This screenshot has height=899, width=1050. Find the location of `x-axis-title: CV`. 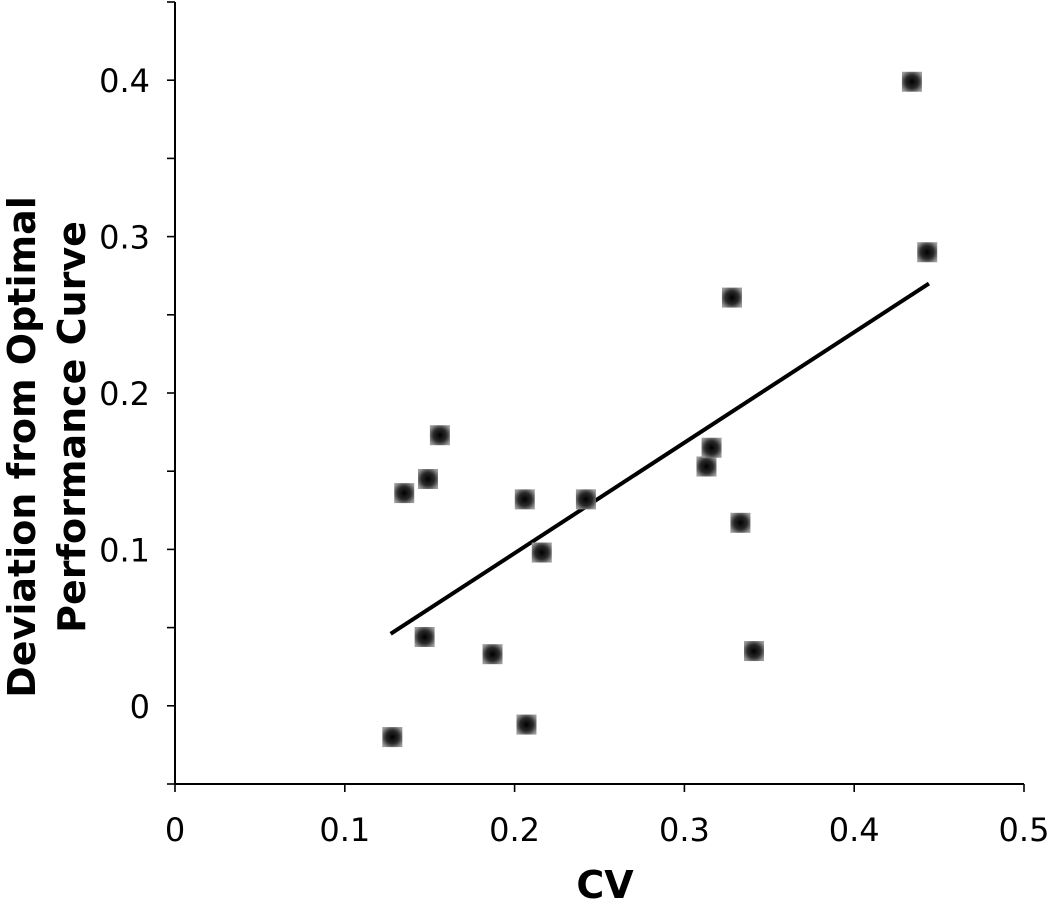

x-axis-title: CV is located at coordinates (605, 881).